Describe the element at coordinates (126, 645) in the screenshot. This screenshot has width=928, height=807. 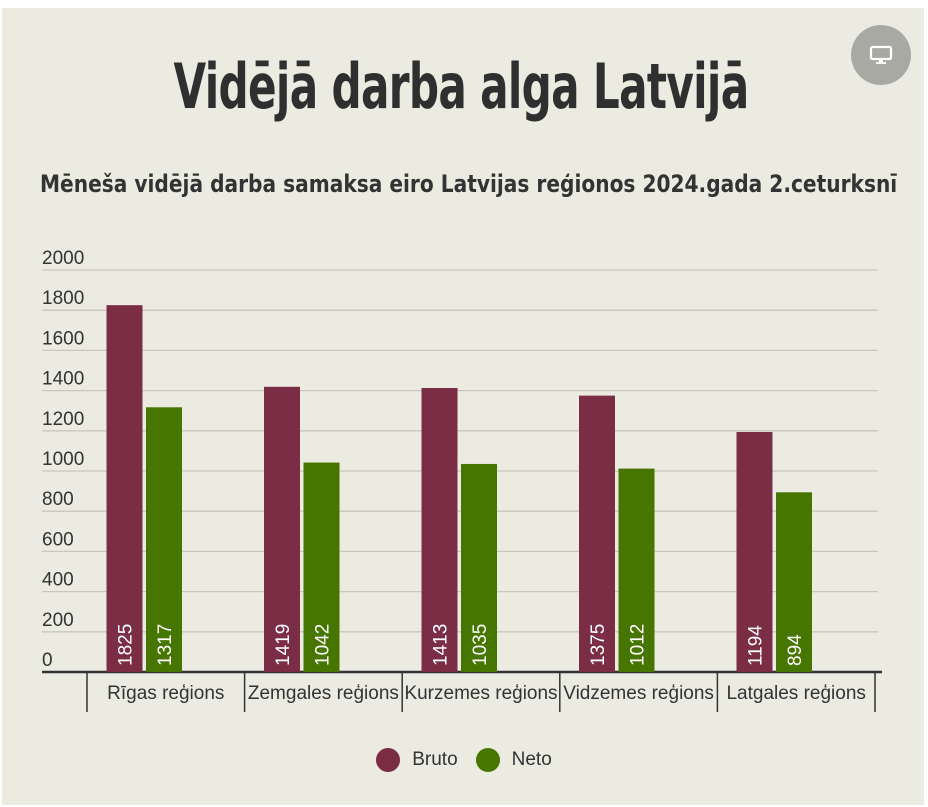
I see `data-label: 1825` at that location.